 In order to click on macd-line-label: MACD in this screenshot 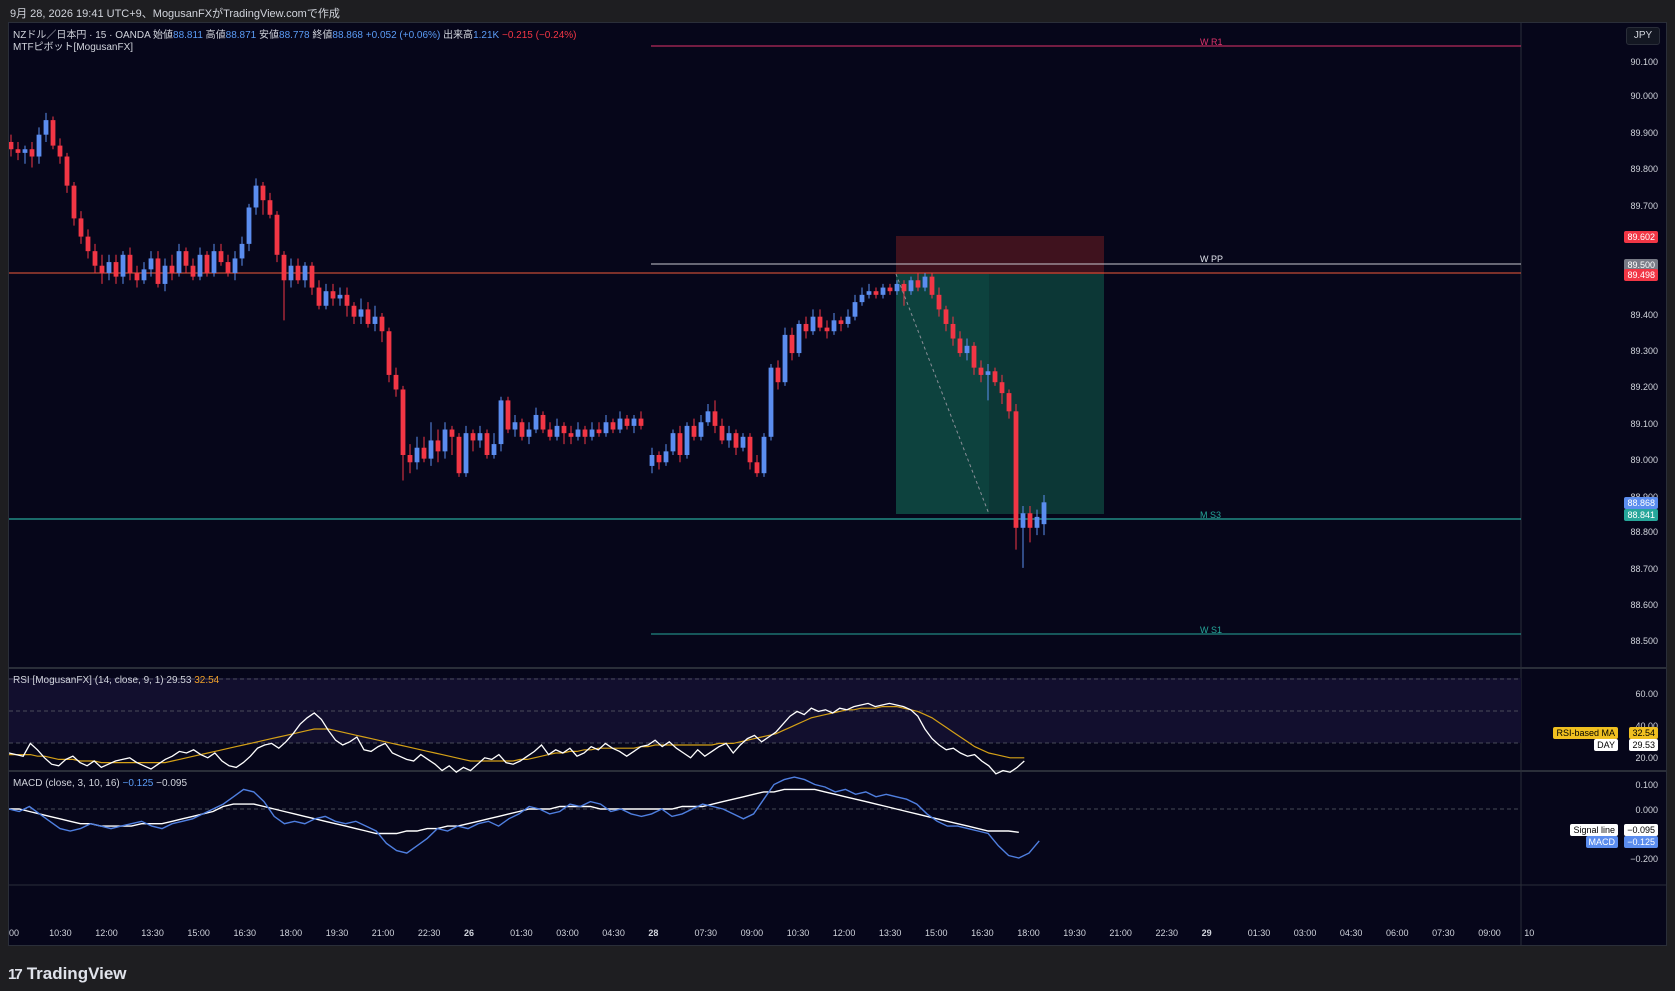, I will do `click(1601, 842)`.